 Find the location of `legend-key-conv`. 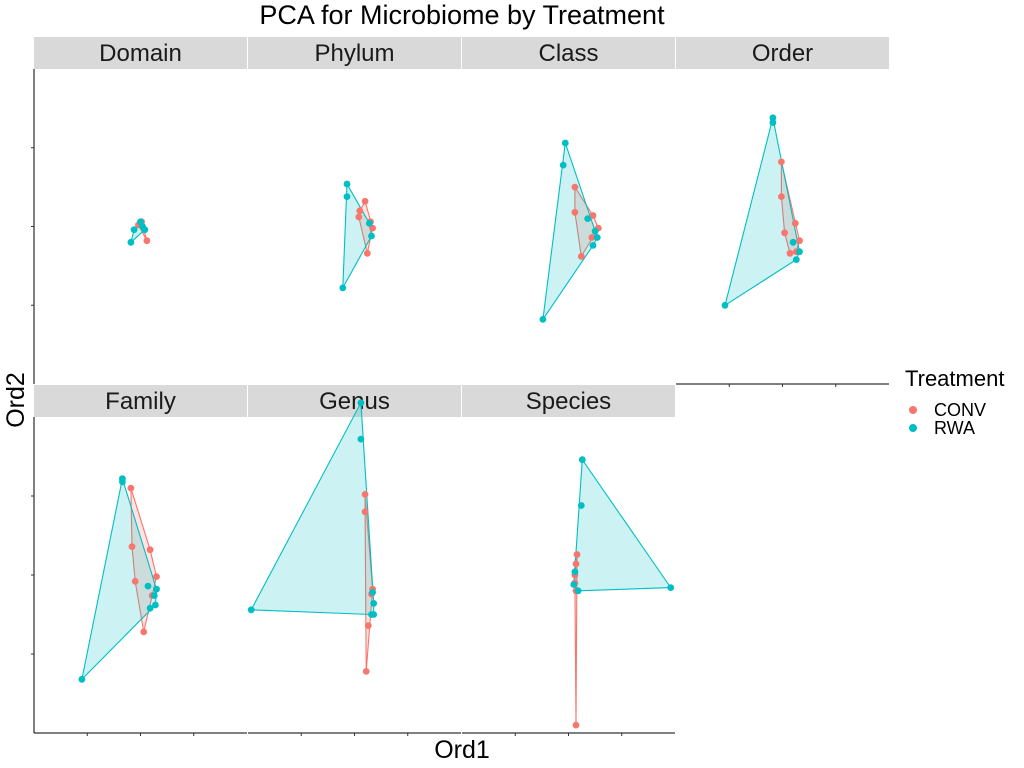

legend-key-conv is located at coordinates (913, 410).